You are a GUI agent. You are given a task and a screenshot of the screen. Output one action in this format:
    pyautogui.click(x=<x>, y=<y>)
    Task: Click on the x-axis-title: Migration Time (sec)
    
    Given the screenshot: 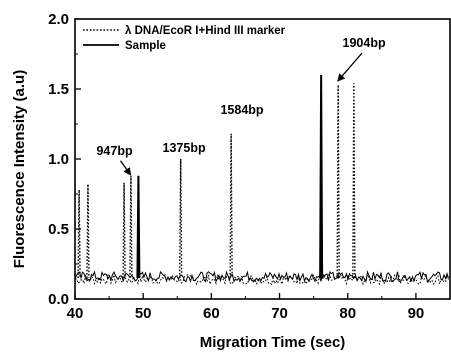 What is the action you would take?
    pyautogui.click(x=273, y=342)
    